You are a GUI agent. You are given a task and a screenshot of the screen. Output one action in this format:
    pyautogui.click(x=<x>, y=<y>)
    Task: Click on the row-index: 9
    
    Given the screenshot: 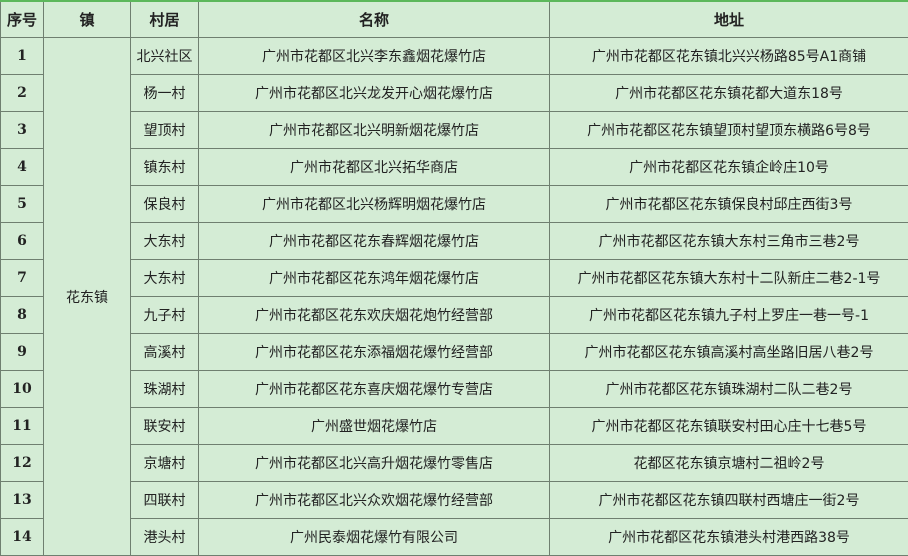 What is the action you would take?
    pyautogui.click(x=22, y=352)
    